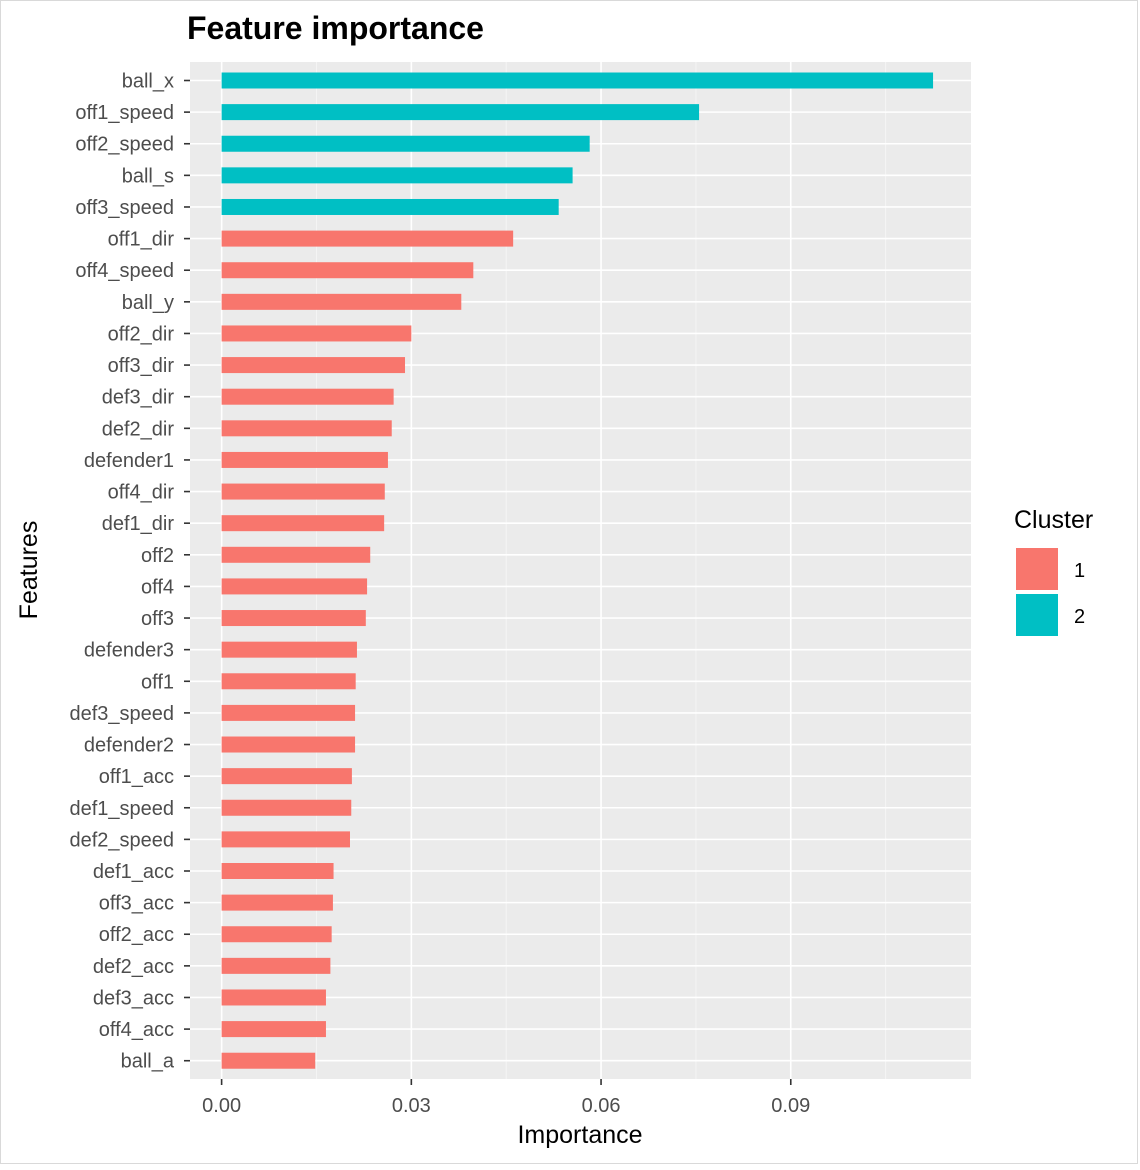  What do you see at coordinates (288, 681) in the screenshot?
I see `bar-off1` at bounding box center [288, 681].